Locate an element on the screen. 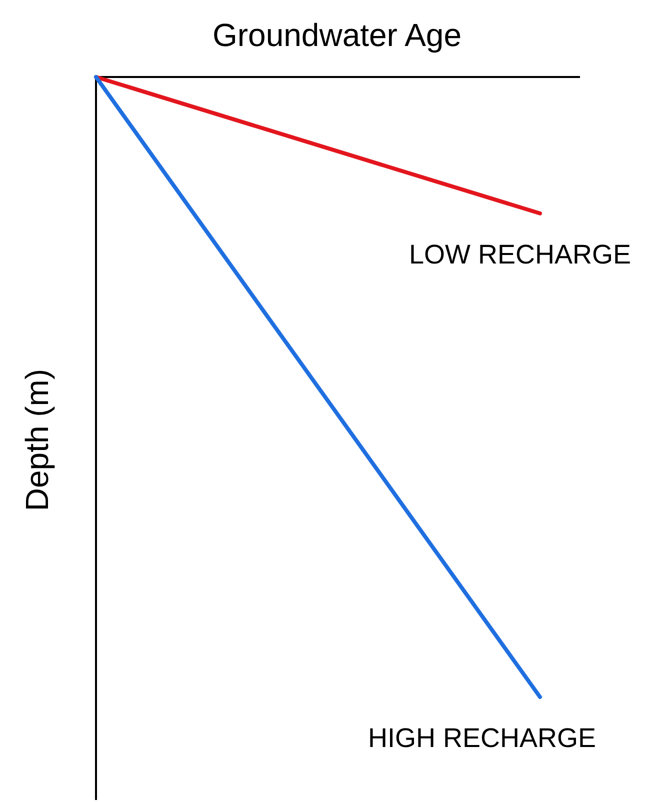 The width and height of the screenshot is (667, 804). series-label: LOW RECHARGE is located at coordinates (520, 254).